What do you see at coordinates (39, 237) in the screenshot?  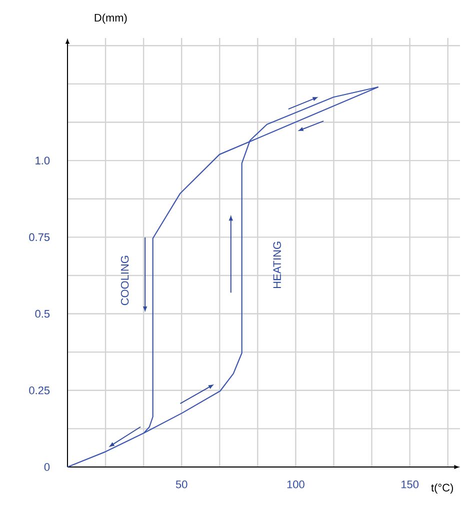 I see `y-tick-label: 0.75` at bounding box center [39, 237].